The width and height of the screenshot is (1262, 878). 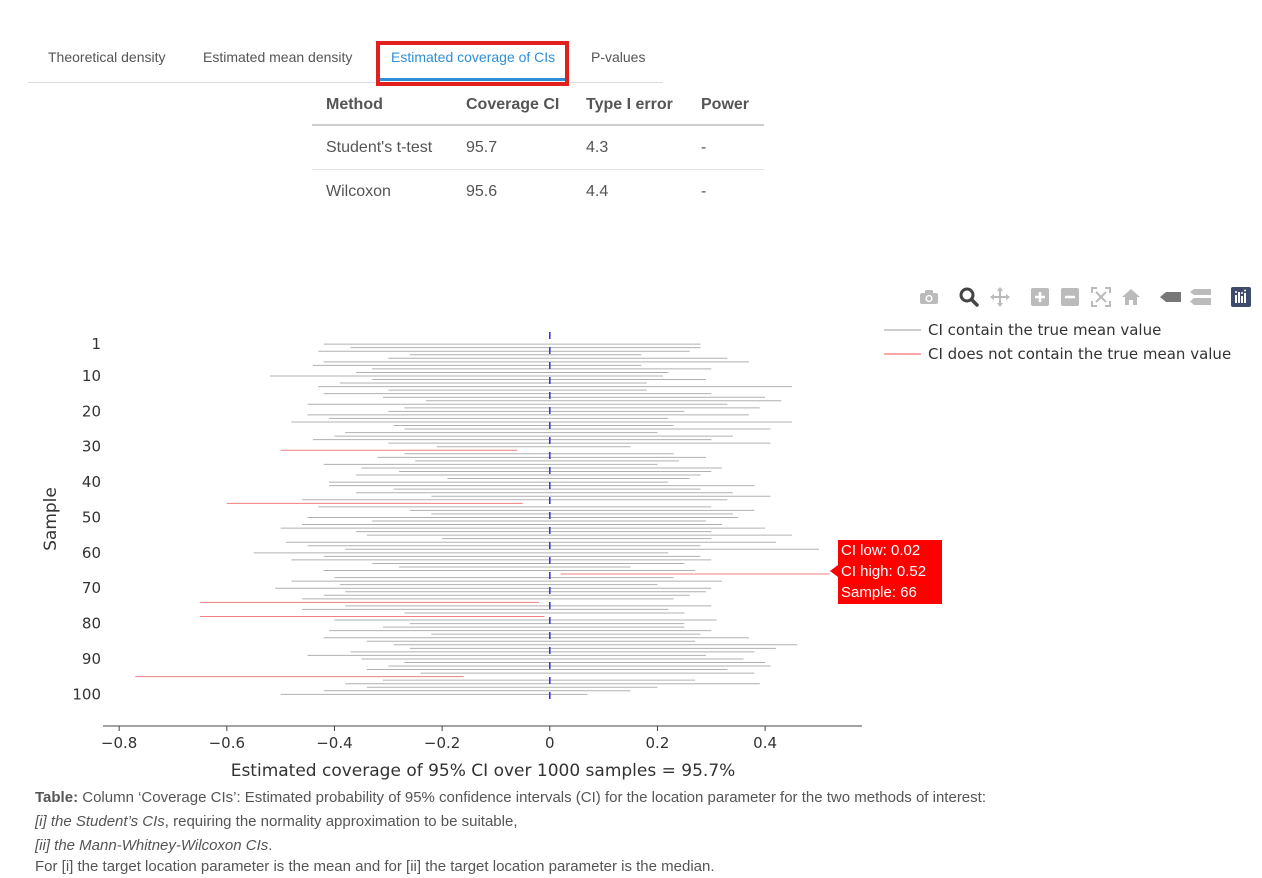 I want to click on column-header: Coverage CI, so click(x=512, y=106).